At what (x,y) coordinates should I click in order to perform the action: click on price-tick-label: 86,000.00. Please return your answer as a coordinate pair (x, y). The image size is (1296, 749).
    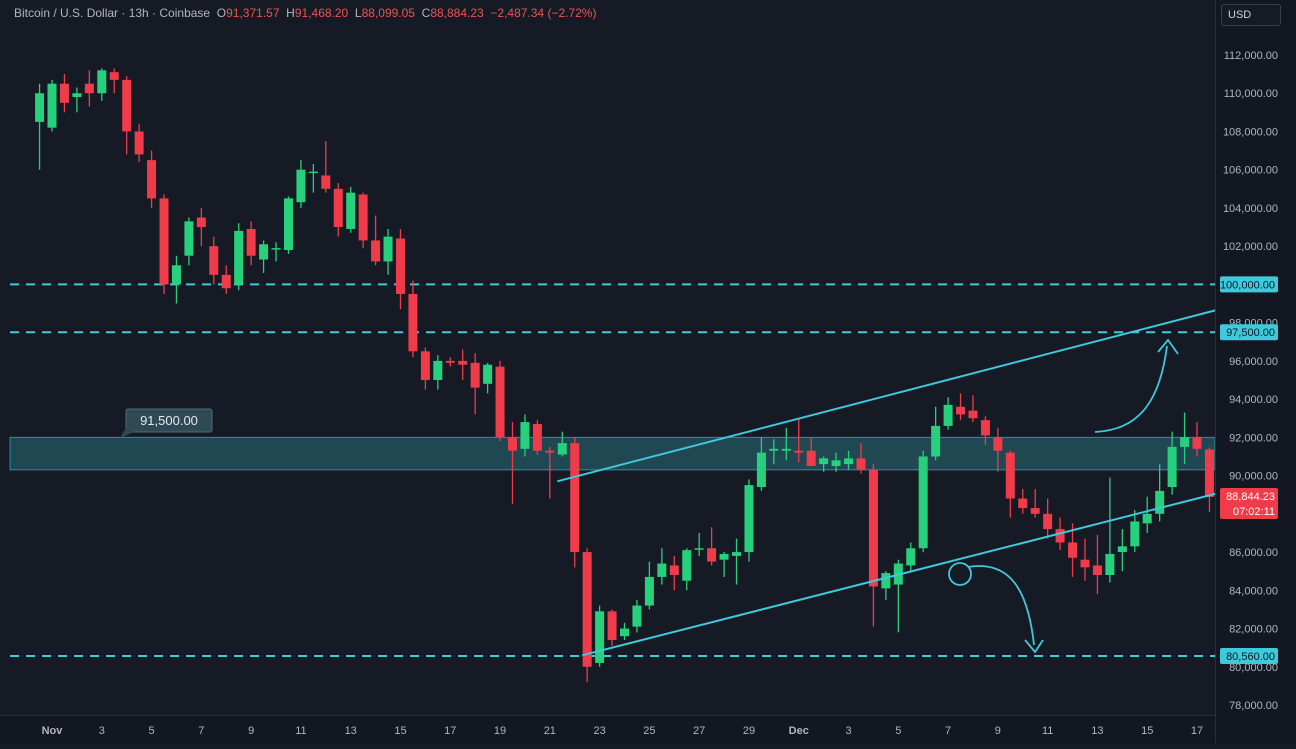
    Looking at the image, I should click on (1253, 553).